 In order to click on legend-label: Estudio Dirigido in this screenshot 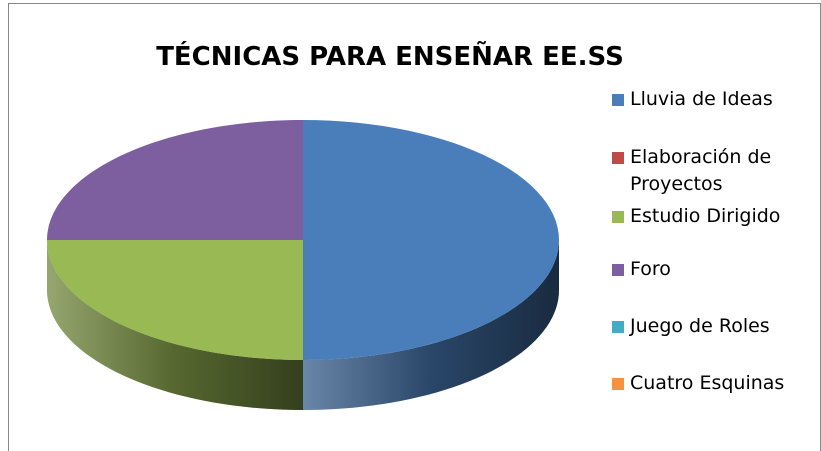, I will do `click(705, 216)`.